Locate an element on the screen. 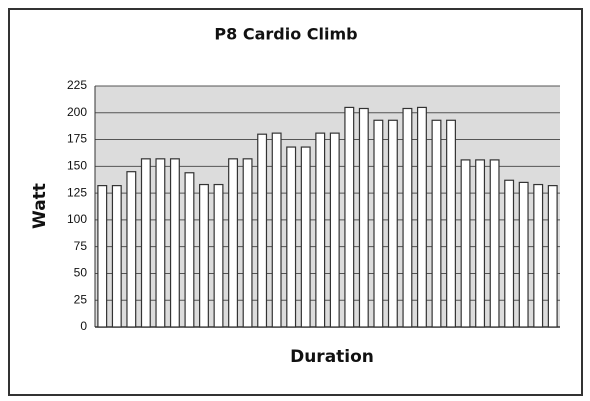 The height and width of the screenshot is (401, 590). y-tick-label: 75 is located at coordinates (81, 246).